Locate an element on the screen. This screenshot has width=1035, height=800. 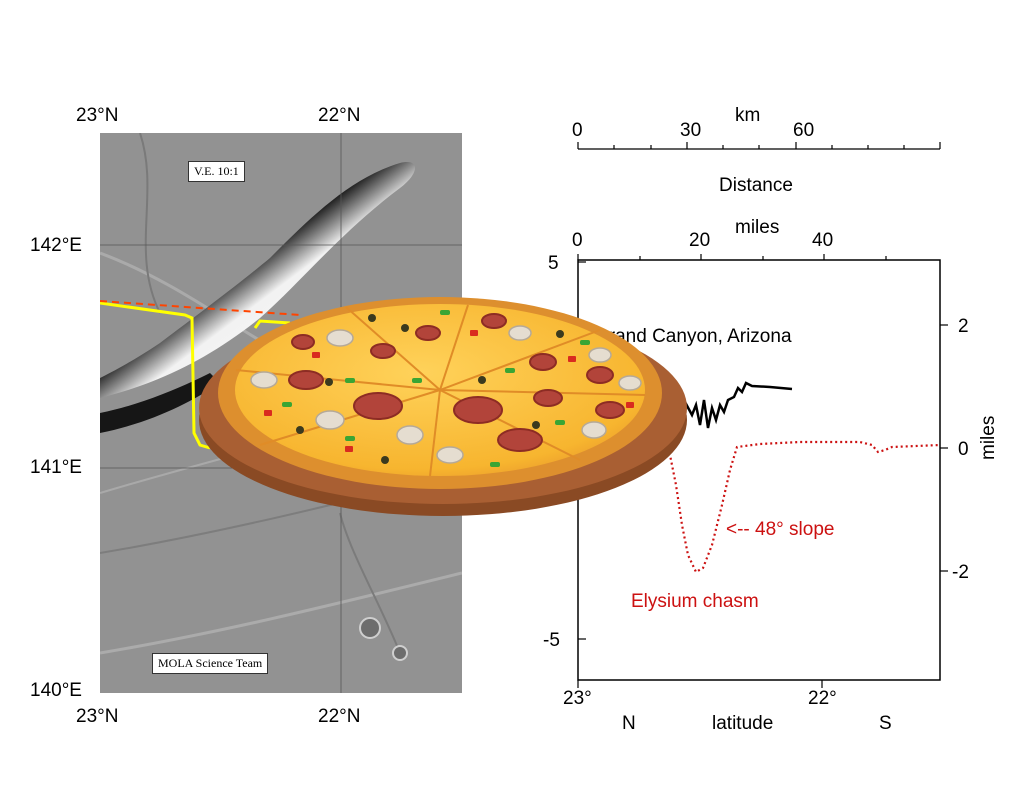
map-top-lat-23: 23°N is located at coordinates (97, 115).